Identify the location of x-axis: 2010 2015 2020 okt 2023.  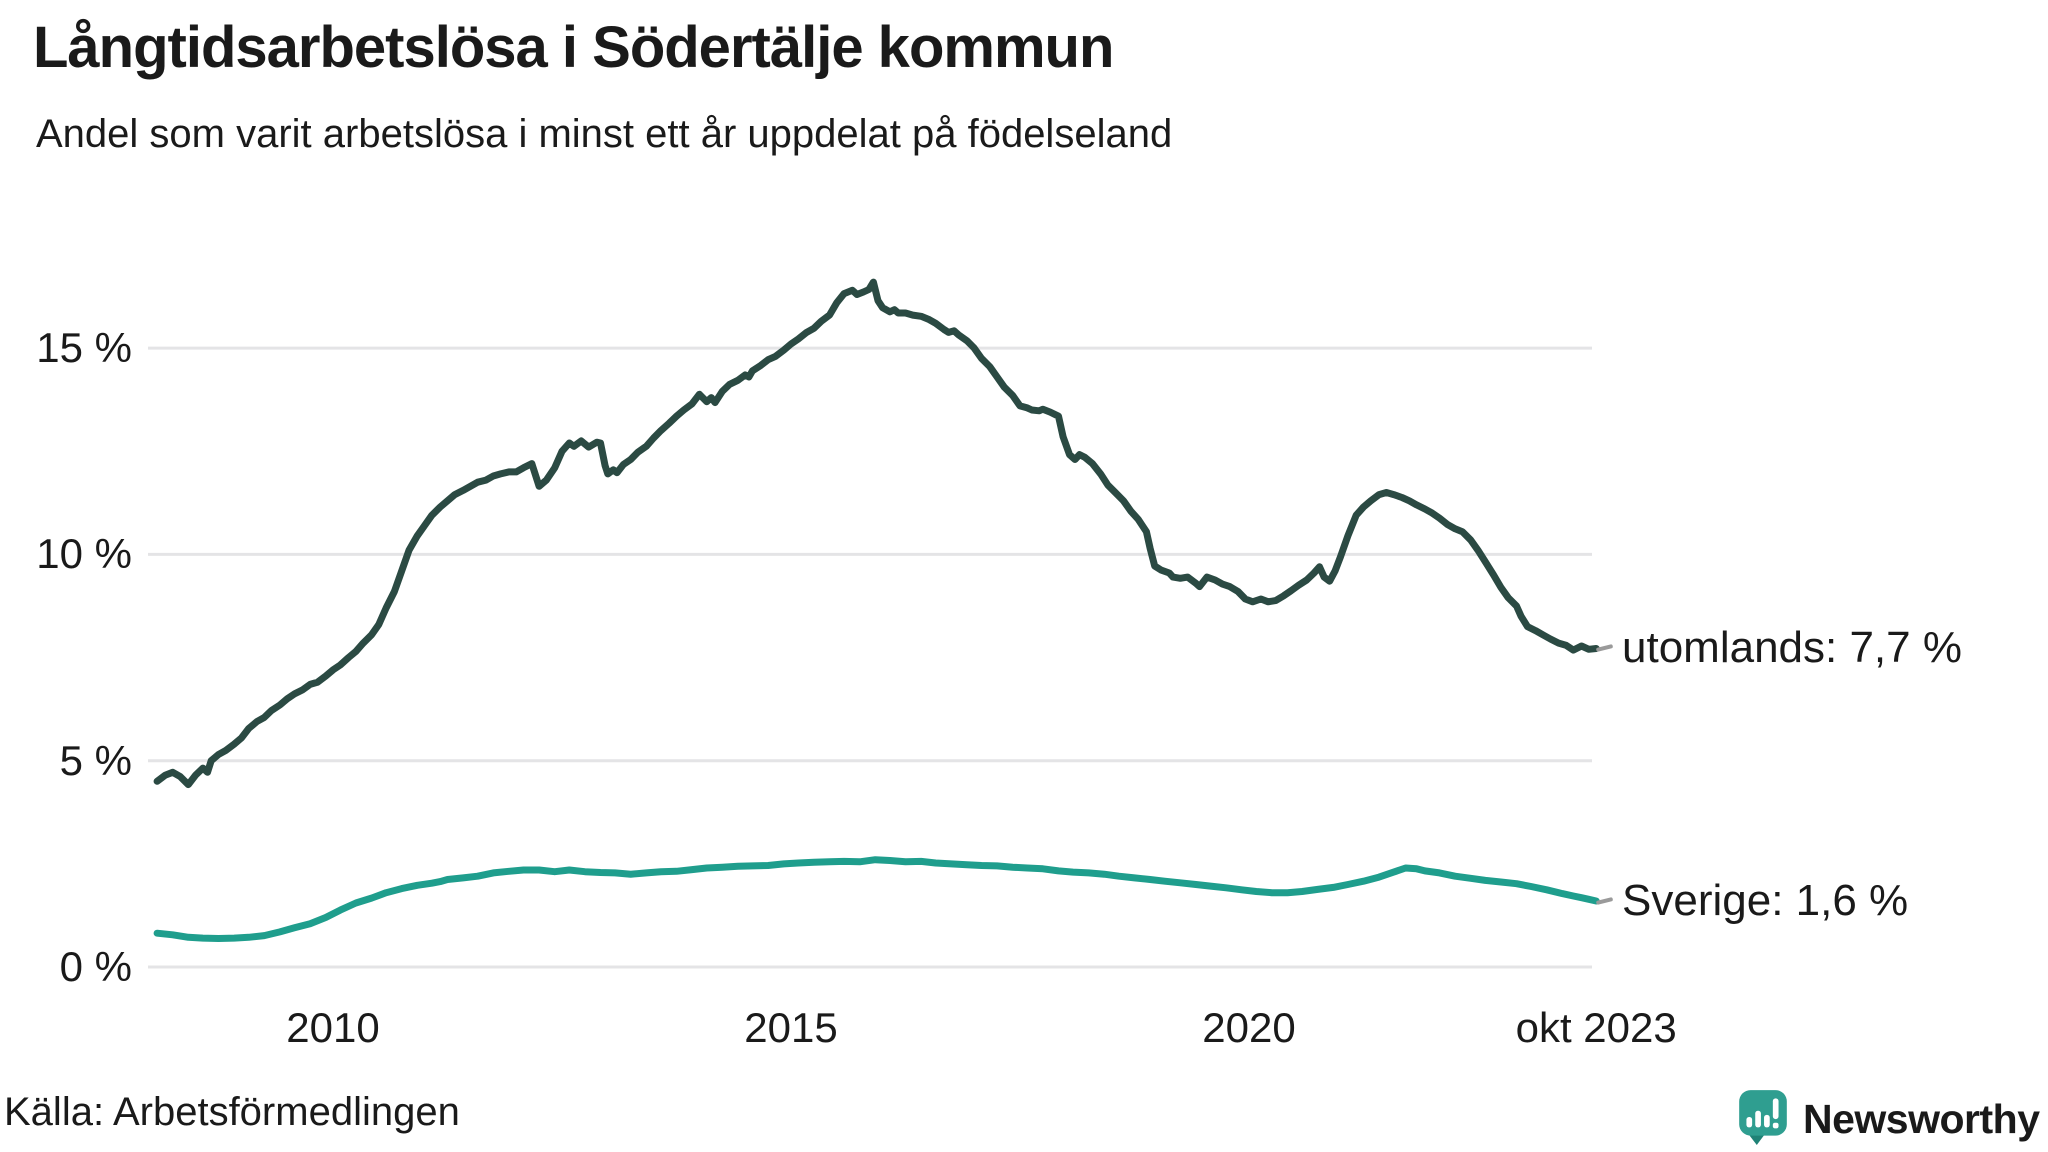
(1024, 1034).